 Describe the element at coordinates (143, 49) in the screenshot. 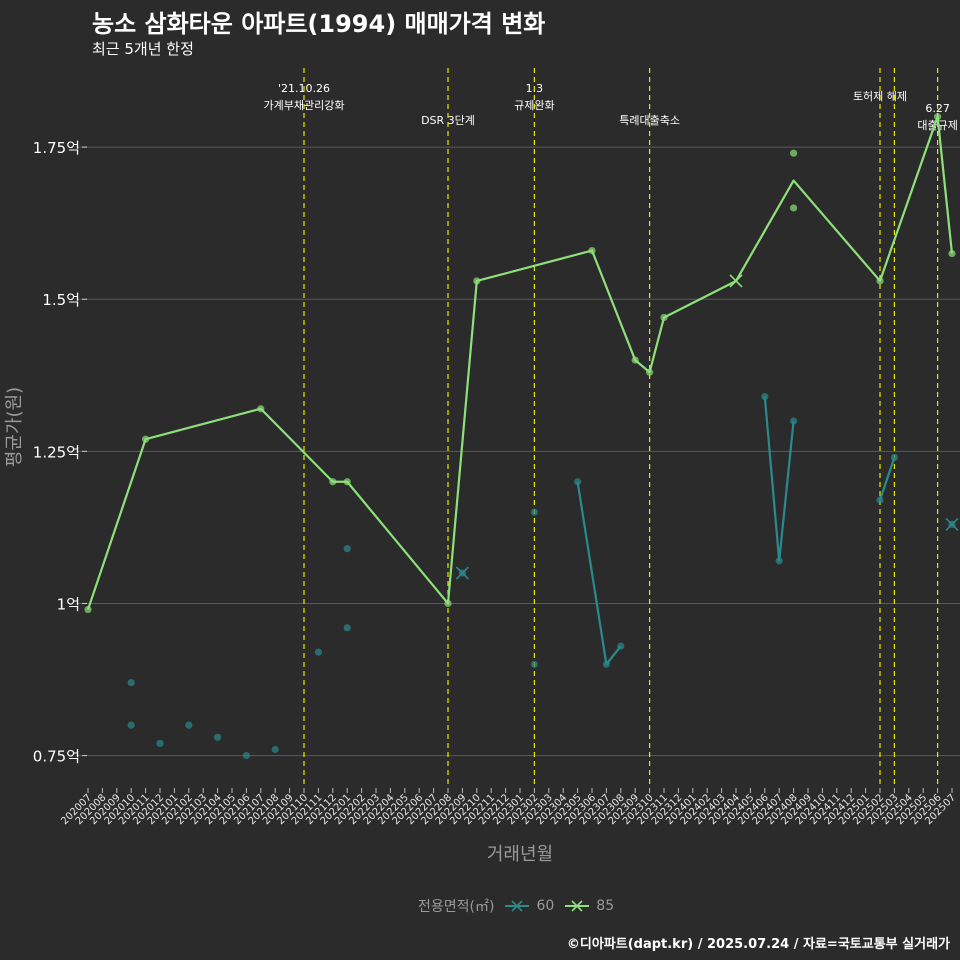

I see `chart-subtitle: 최근 5개년 한정` at that location.